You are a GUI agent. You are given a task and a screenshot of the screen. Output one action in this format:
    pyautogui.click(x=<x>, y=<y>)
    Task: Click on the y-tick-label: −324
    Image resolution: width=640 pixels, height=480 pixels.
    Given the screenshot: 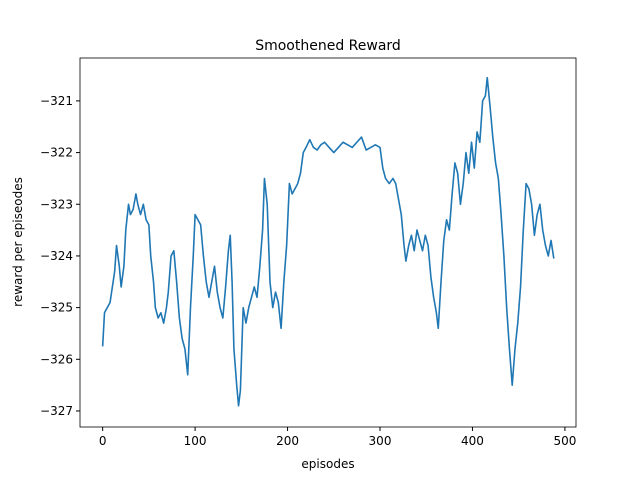 What is the action you would take?
    pyautogui.click(x=56, y=256)
    